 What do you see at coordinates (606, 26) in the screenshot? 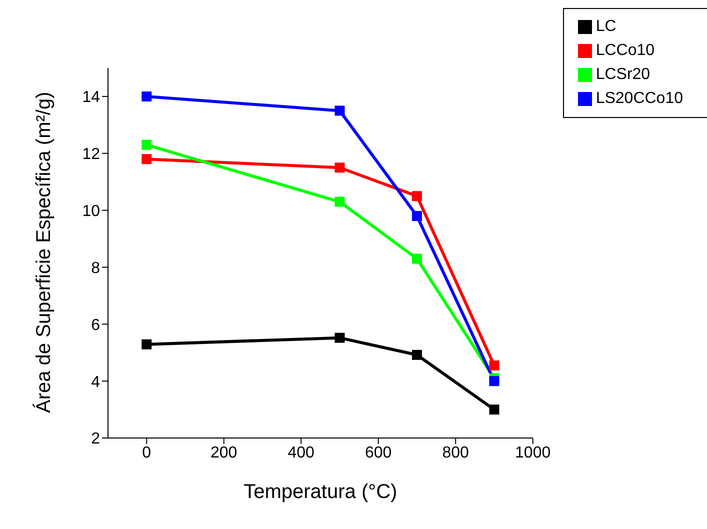
I see `legend-label: LC` at bounding box center [606, 26].